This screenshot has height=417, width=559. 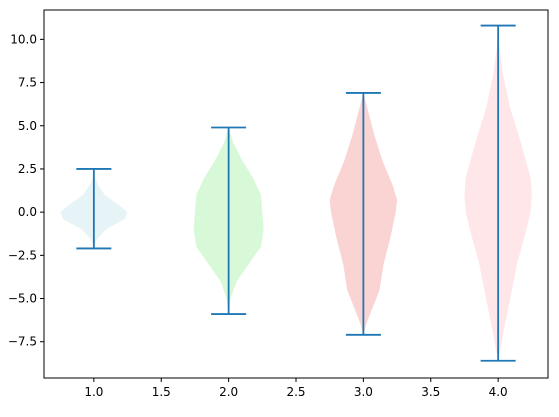 What do you see at coordinates (93, 392) in the screenshot?
I see `x-tick-label: 1.0` at bounding box center [93, 392].